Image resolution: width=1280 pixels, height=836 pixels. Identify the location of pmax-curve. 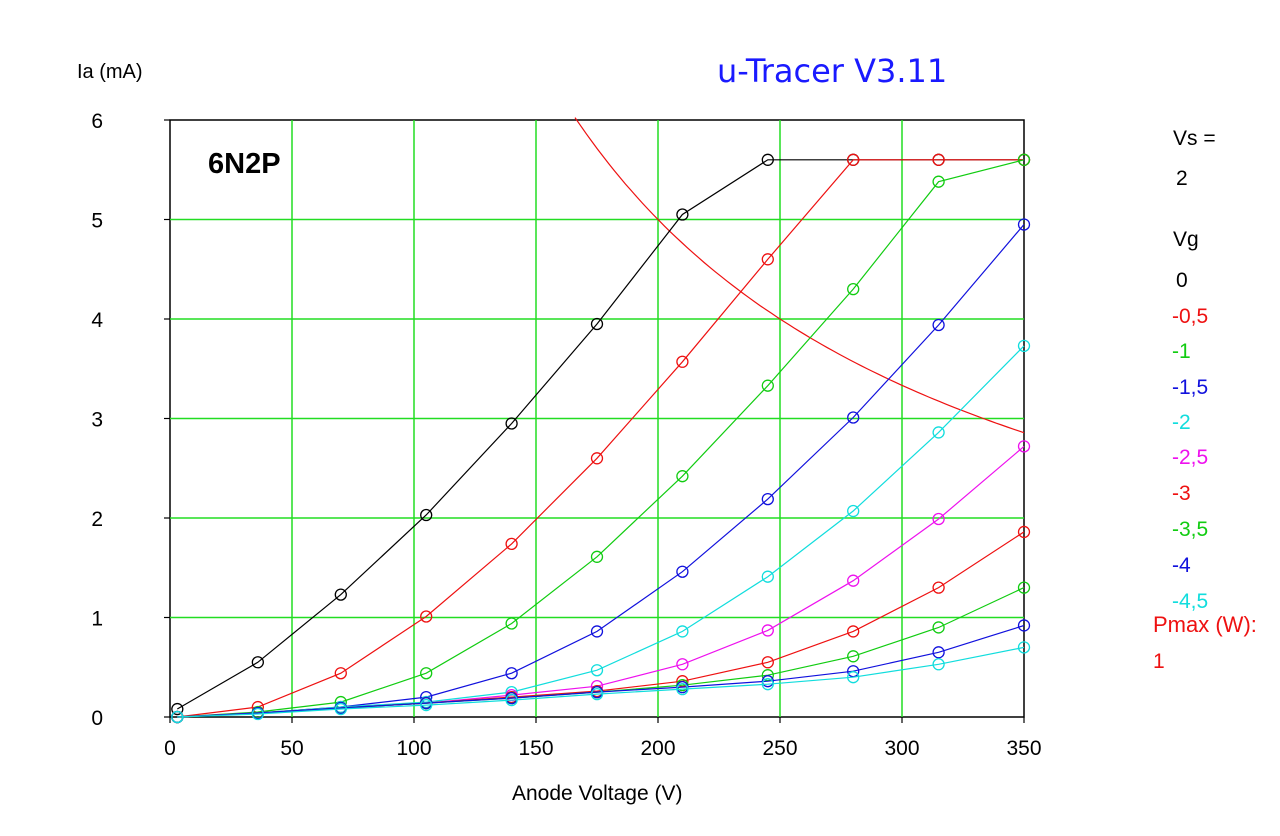
(799, 275).